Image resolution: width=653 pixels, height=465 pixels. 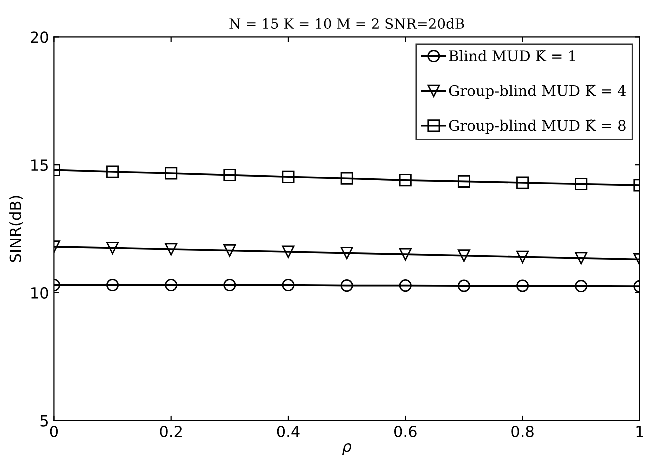 I want to click on y-tick-label: 20, so click(x=39, y=38).